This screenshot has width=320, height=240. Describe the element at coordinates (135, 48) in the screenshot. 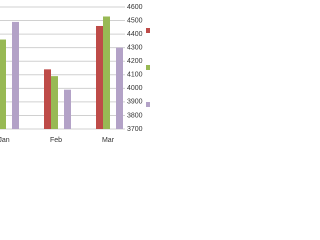

I see `y-tick-label: 4300` at that location.